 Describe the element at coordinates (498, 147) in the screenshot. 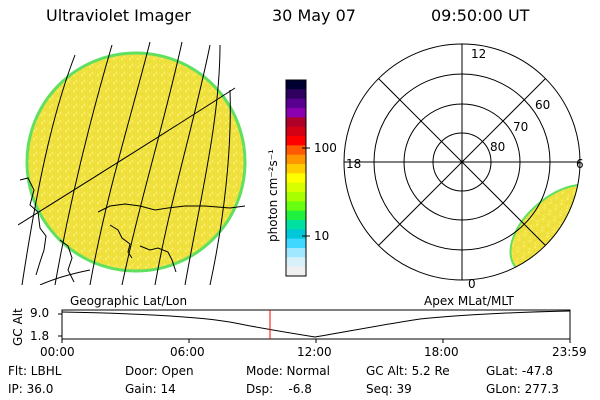

I see `mlat-label-80: 80` at that location.